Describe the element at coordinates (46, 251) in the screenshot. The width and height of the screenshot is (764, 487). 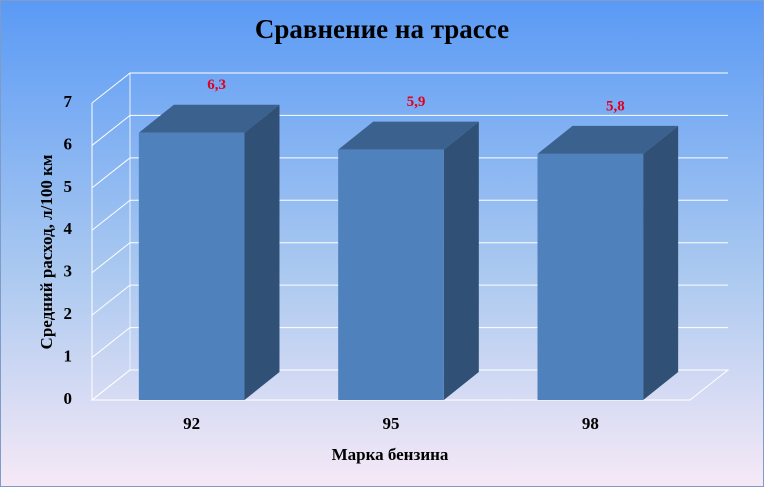
I see `y-axis-title: Средний расход, л/100 км` at that location.